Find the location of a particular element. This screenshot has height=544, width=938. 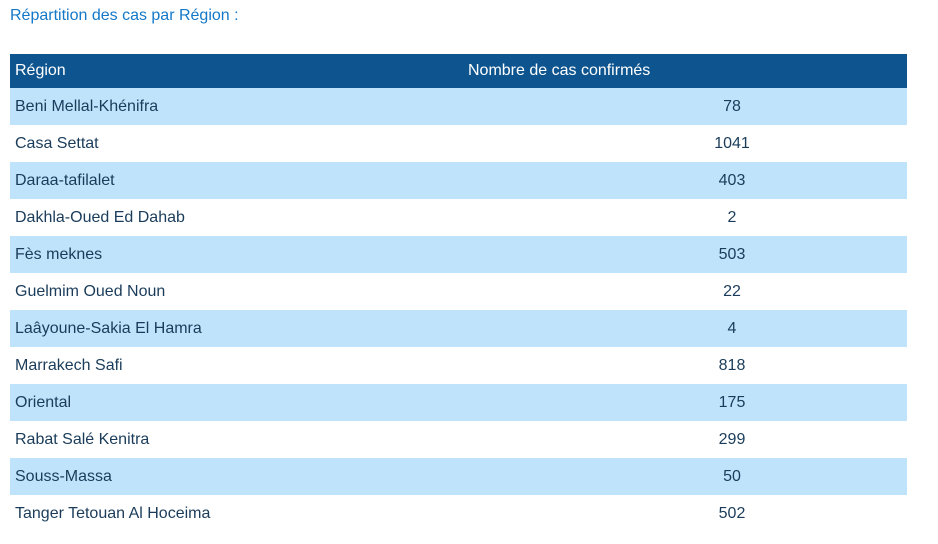

case-count: 403 is located at coordinates (685, 180).